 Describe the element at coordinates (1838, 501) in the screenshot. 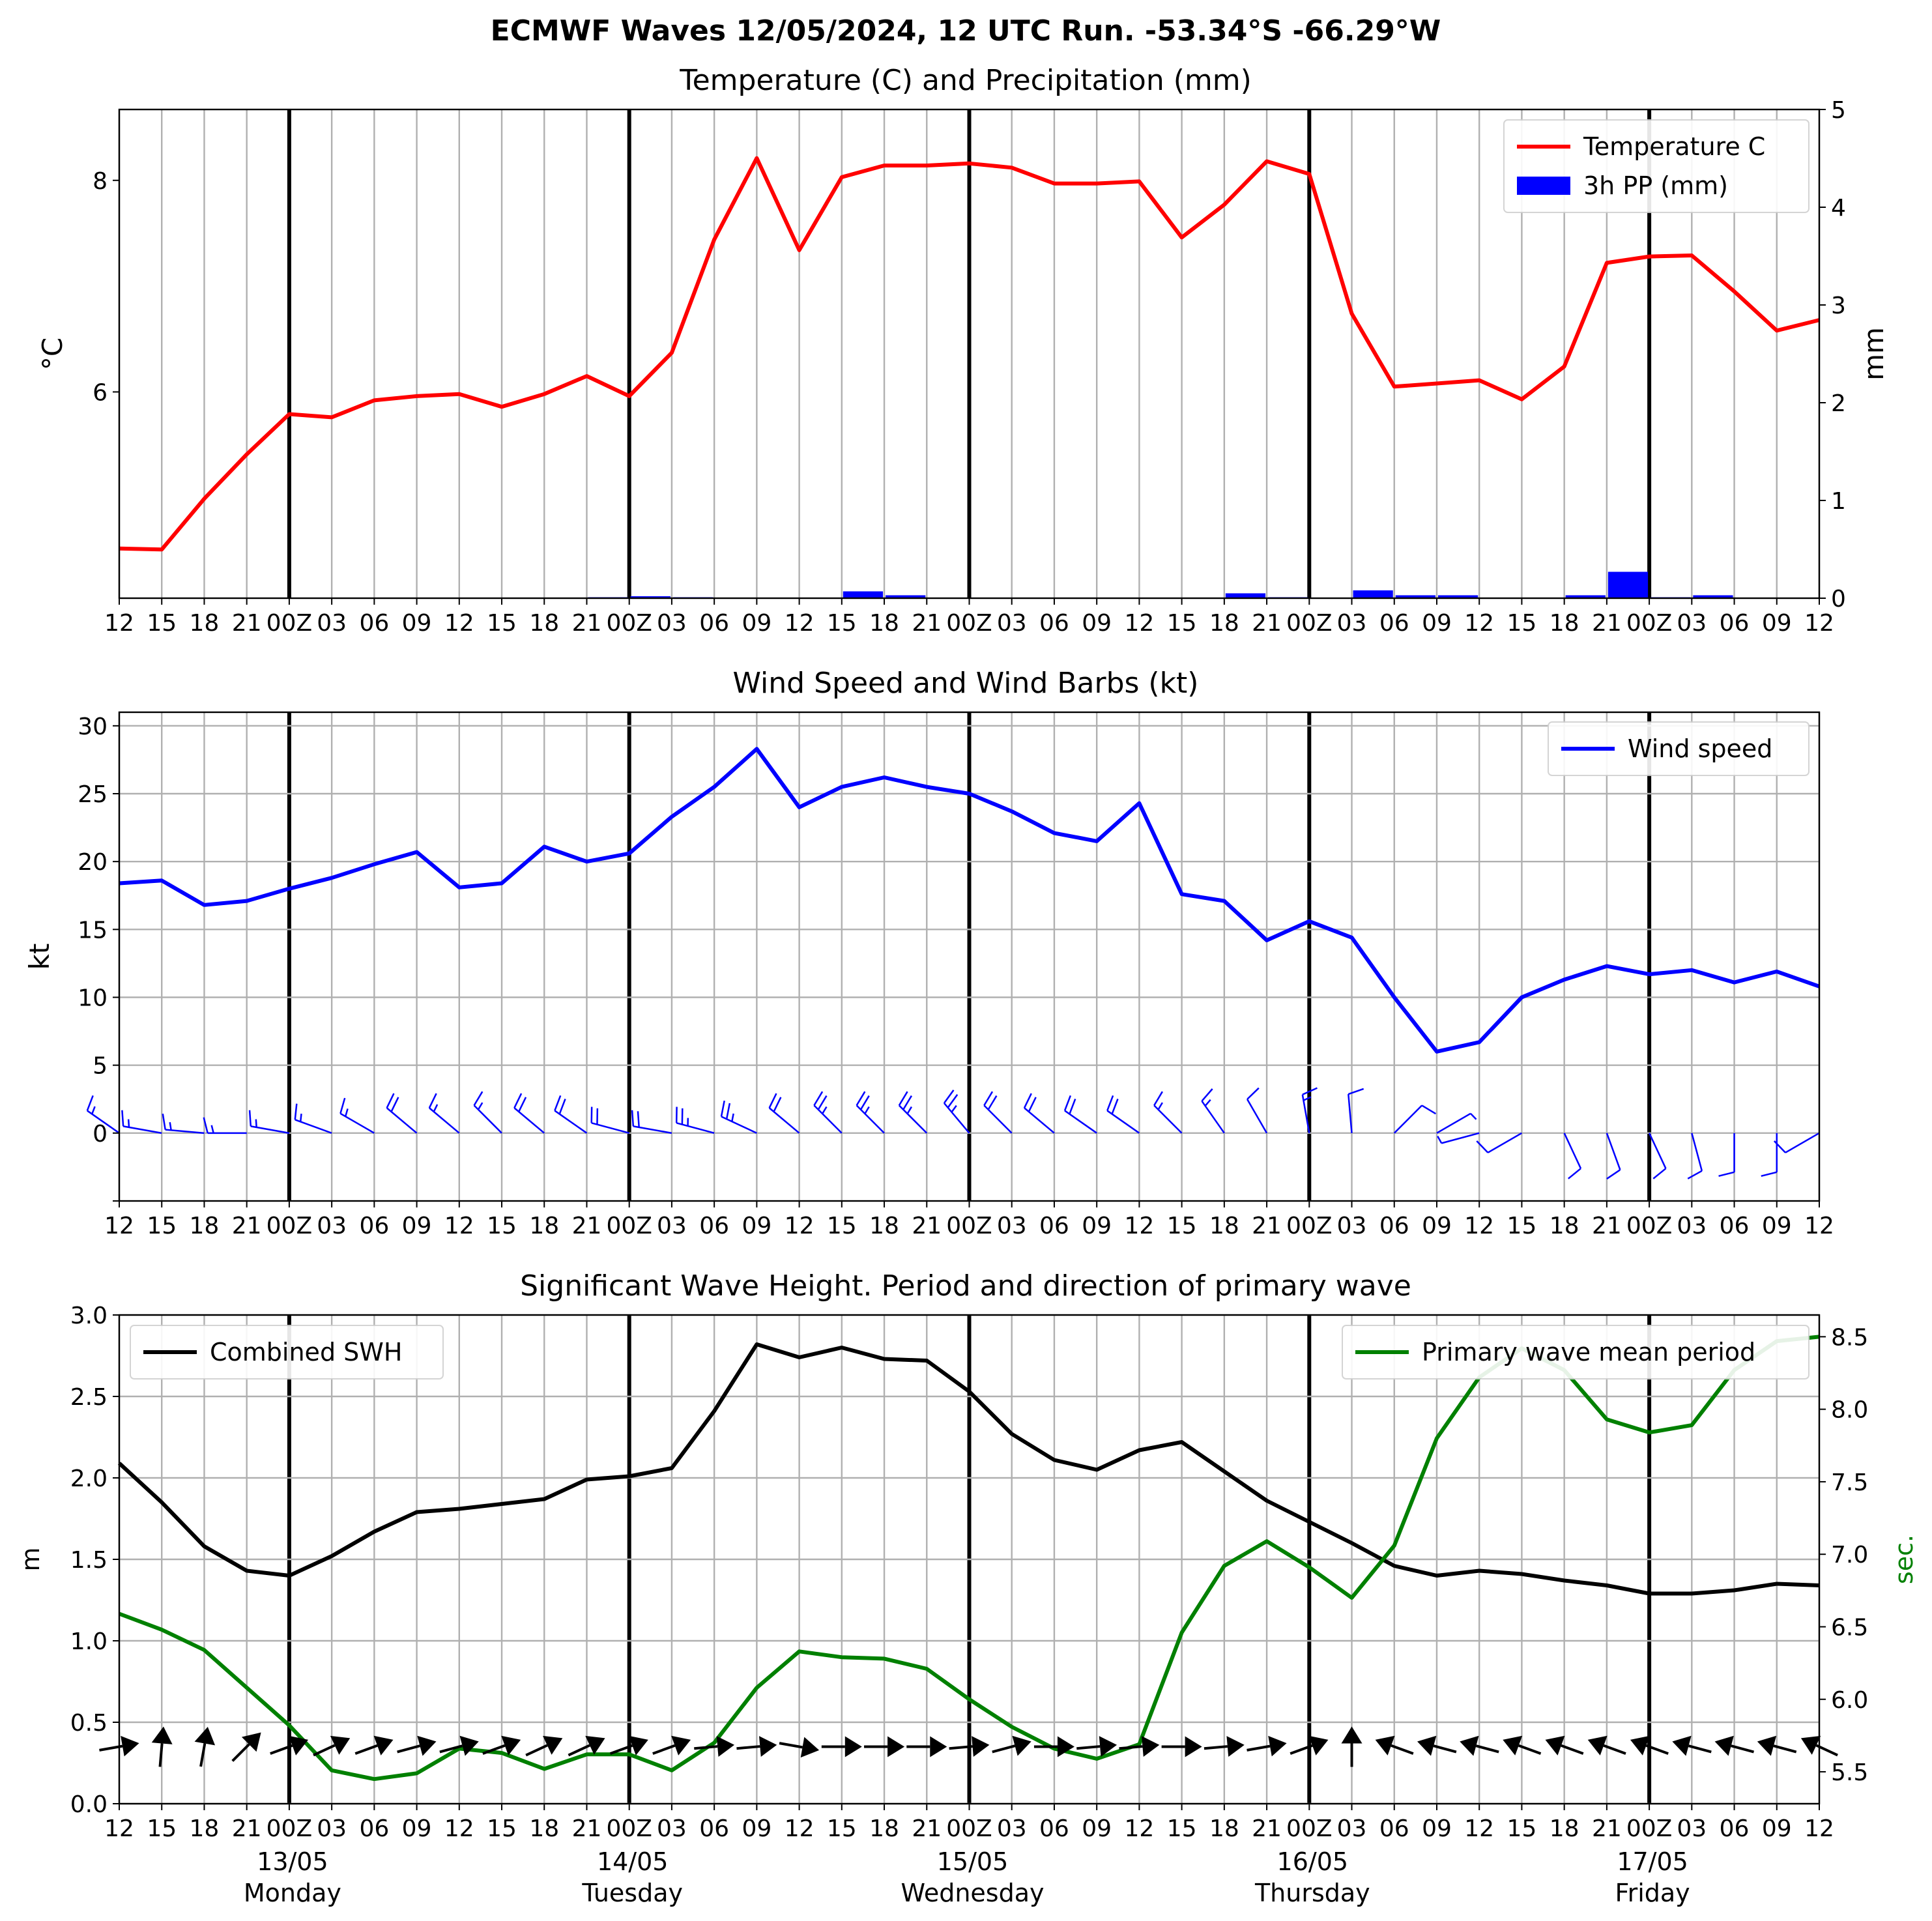

I see `y2-tick-label: 1` at that location.